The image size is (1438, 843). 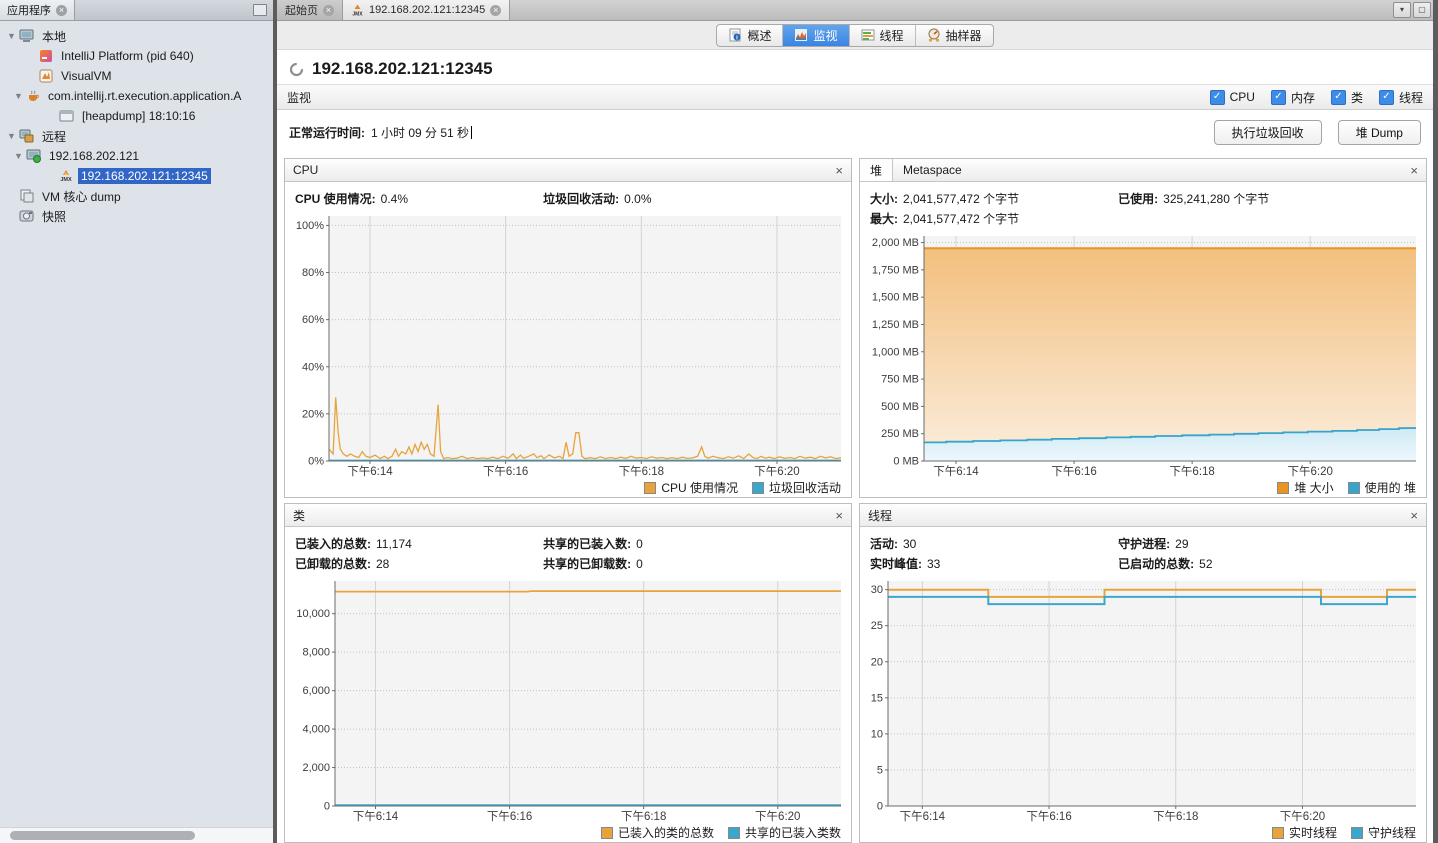 I want to click on cpu-legend: CPU 使用情况 垃圾回收活动, so click(x=568, y=487).